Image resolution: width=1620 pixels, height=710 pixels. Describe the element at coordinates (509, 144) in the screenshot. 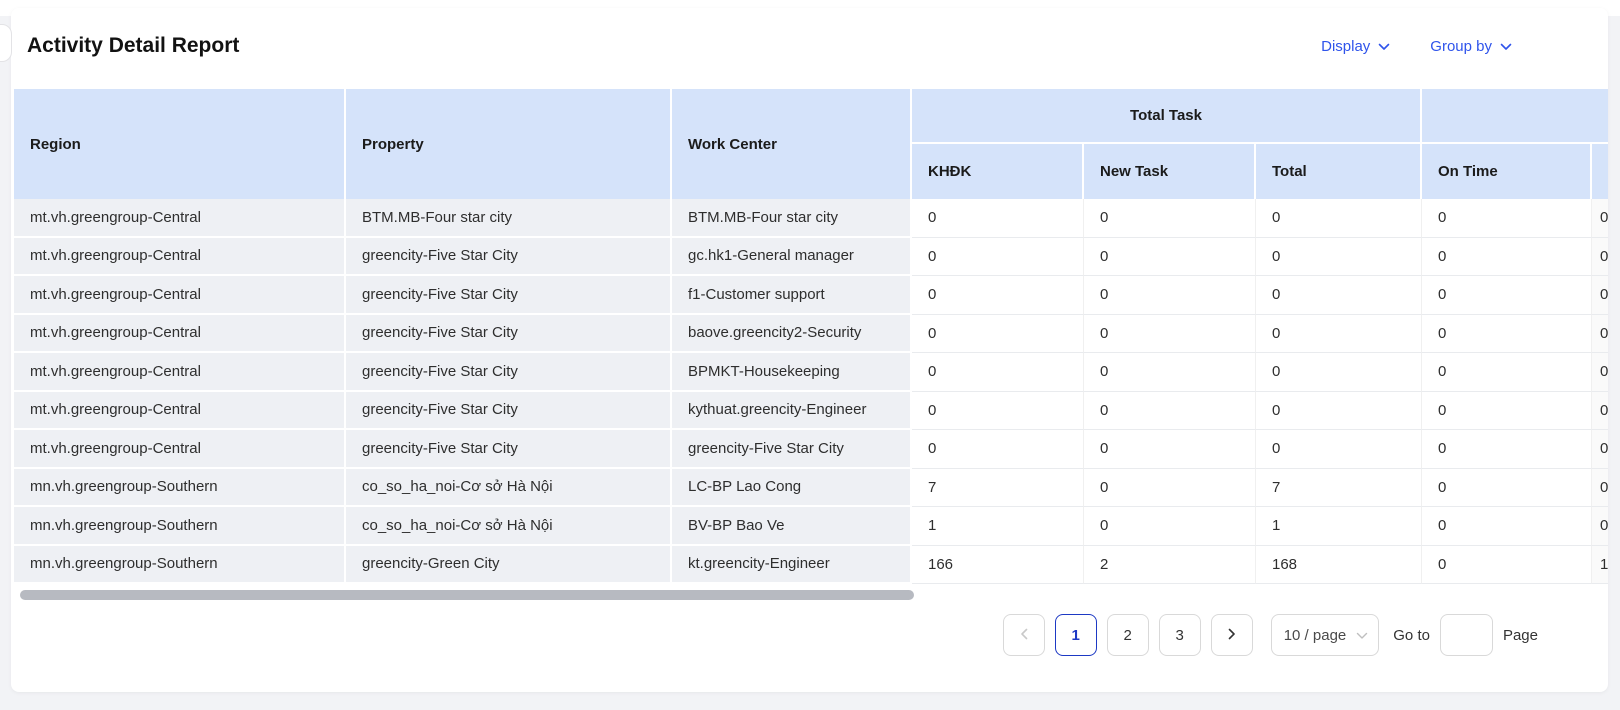

I see `column-header-property: Property` at that location.